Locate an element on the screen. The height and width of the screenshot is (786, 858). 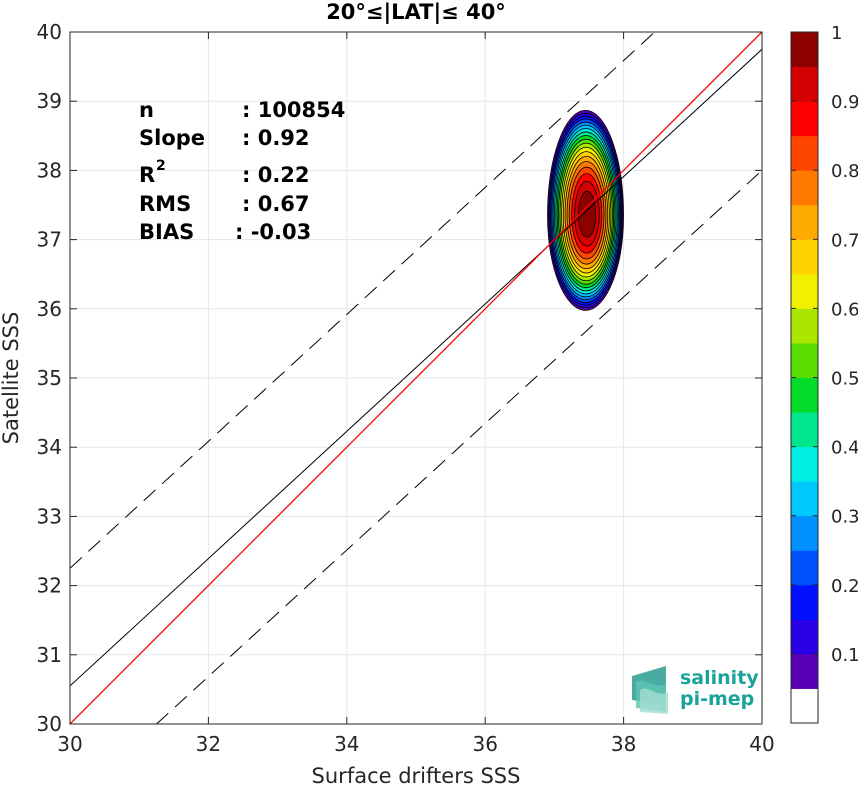
y-tick-label: 38 is located at coordinates (49, 170).